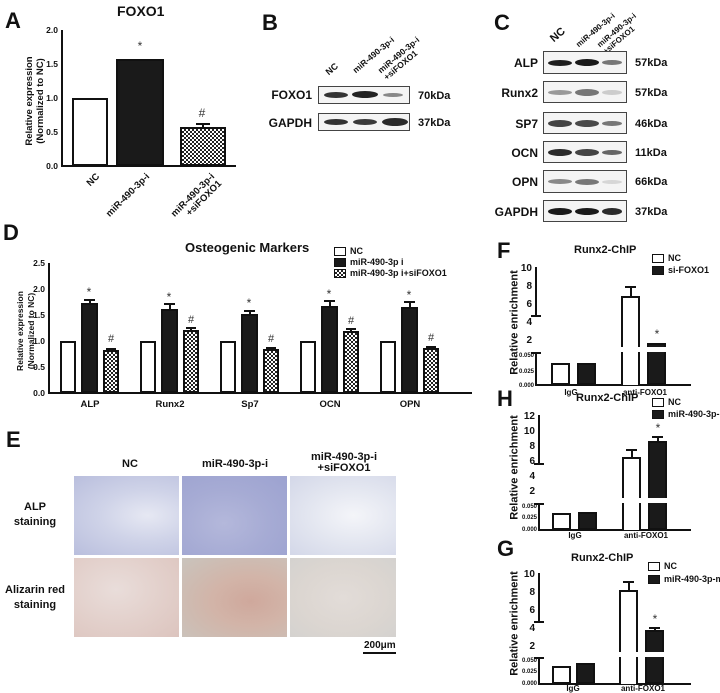 This screenshot has width=720, height=693. Describe the element at coordinates (111, 371) in the screenshot. I see `bar-alp-mir-si` at that location.